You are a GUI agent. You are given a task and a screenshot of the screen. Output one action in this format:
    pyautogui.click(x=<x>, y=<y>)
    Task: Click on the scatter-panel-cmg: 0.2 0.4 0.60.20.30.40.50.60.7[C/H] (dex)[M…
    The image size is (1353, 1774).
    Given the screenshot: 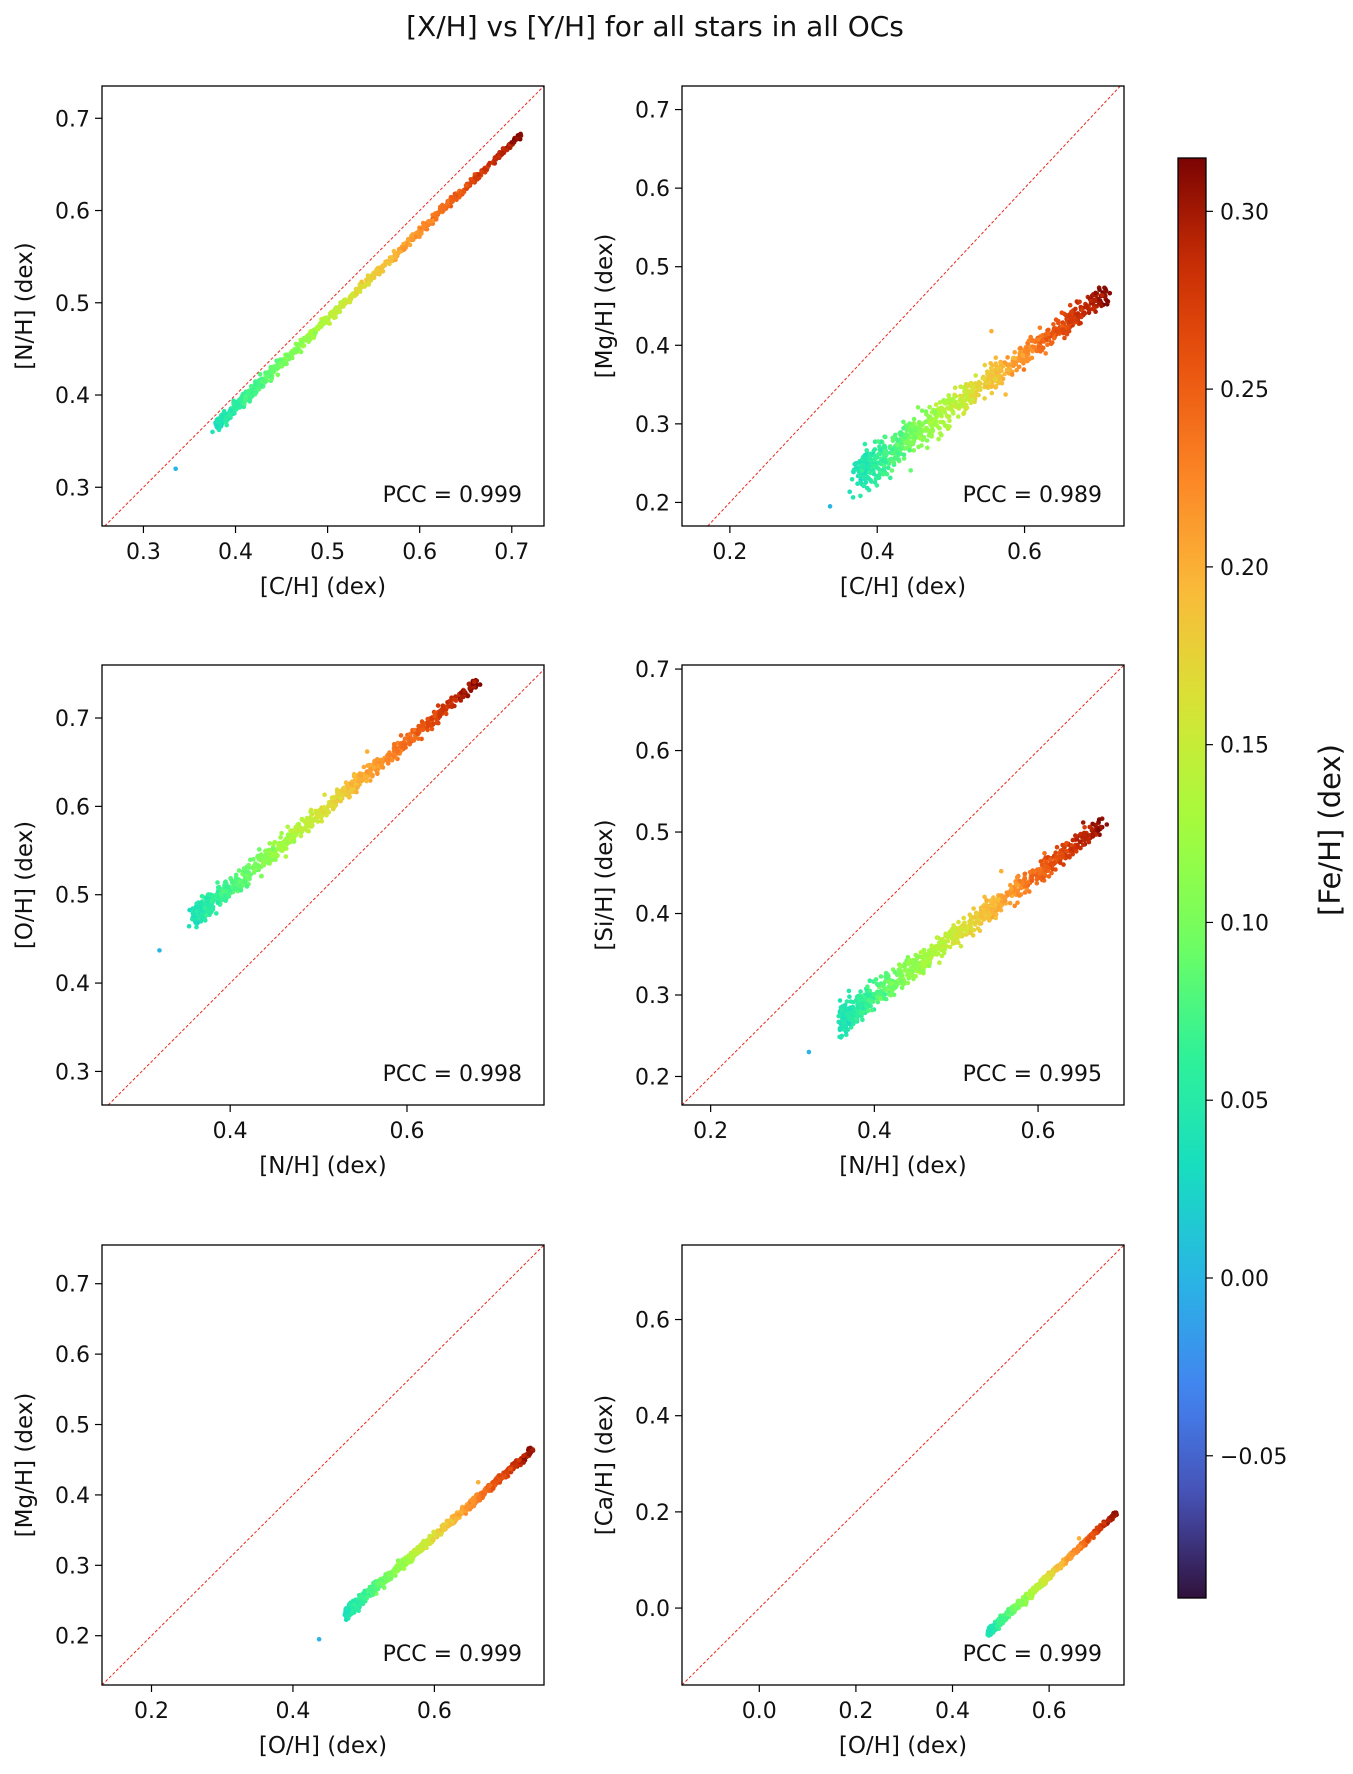 What is the action you would take?
    pyautogui.click(x=858, y=342)
    